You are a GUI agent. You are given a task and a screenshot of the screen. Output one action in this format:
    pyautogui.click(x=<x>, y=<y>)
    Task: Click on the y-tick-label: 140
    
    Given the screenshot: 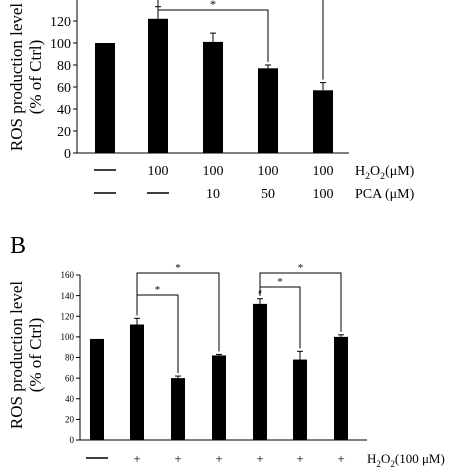 What is the action you would take?
    pyautogui.click(x=68, y=296)
    